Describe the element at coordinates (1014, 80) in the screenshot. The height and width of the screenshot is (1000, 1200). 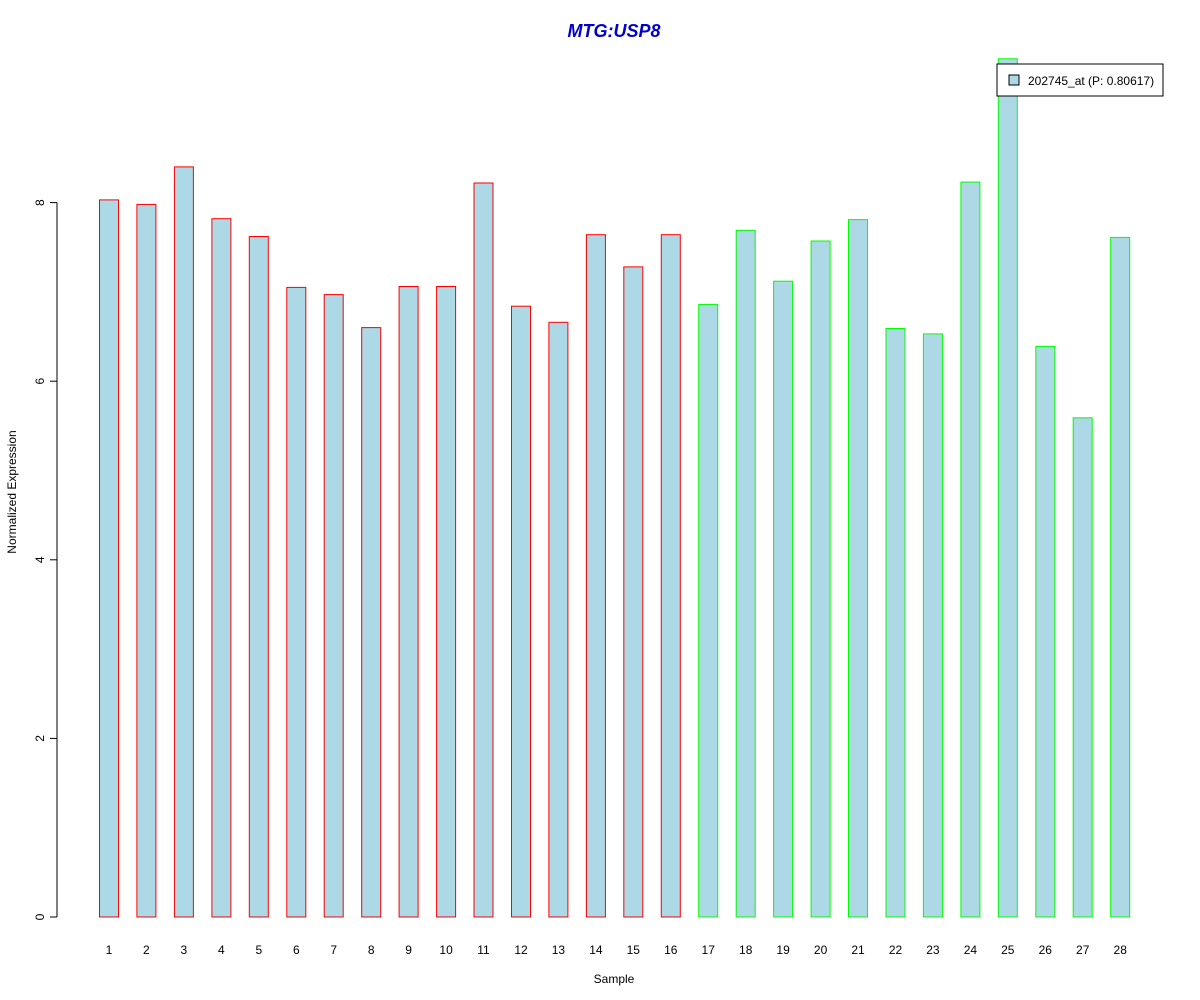
I see `legend-swatch` at that location.